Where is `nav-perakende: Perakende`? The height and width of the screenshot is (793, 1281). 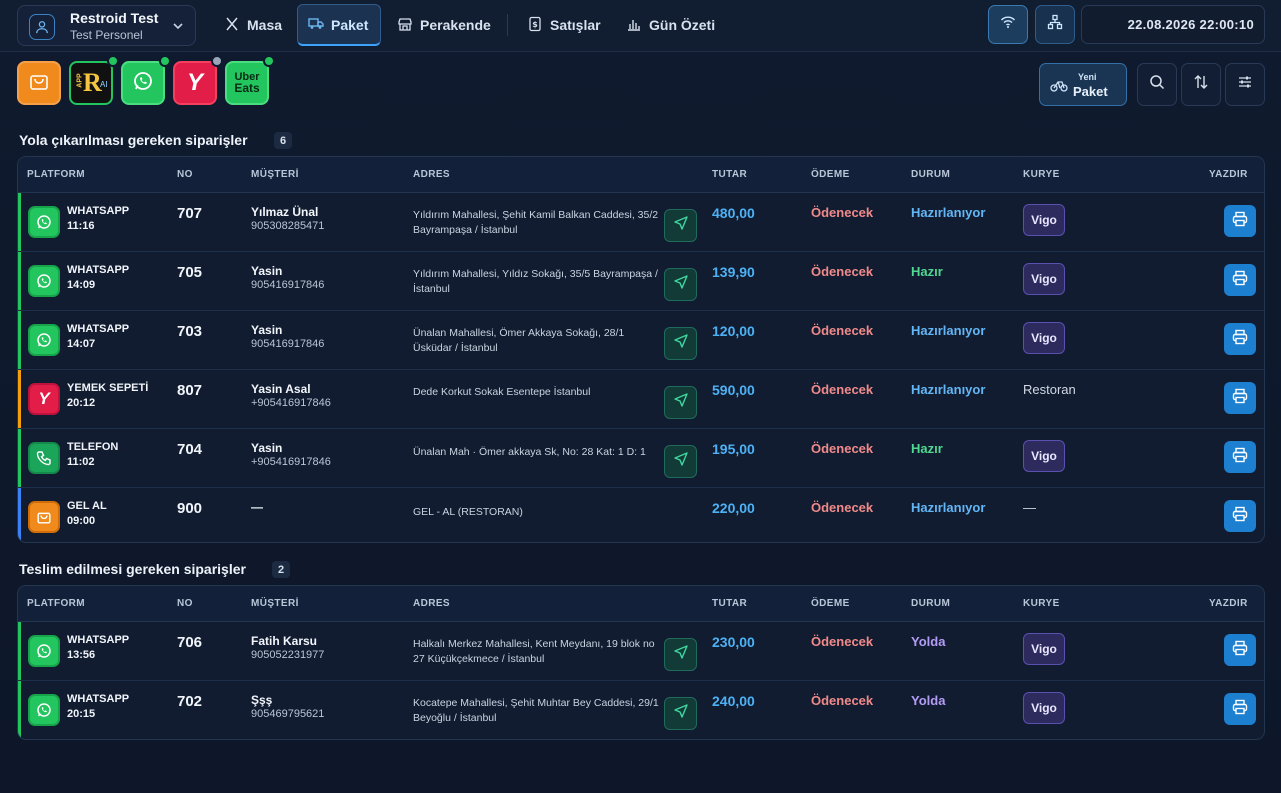
nav-perakende: Perakende is located at coordinates (444, 25).